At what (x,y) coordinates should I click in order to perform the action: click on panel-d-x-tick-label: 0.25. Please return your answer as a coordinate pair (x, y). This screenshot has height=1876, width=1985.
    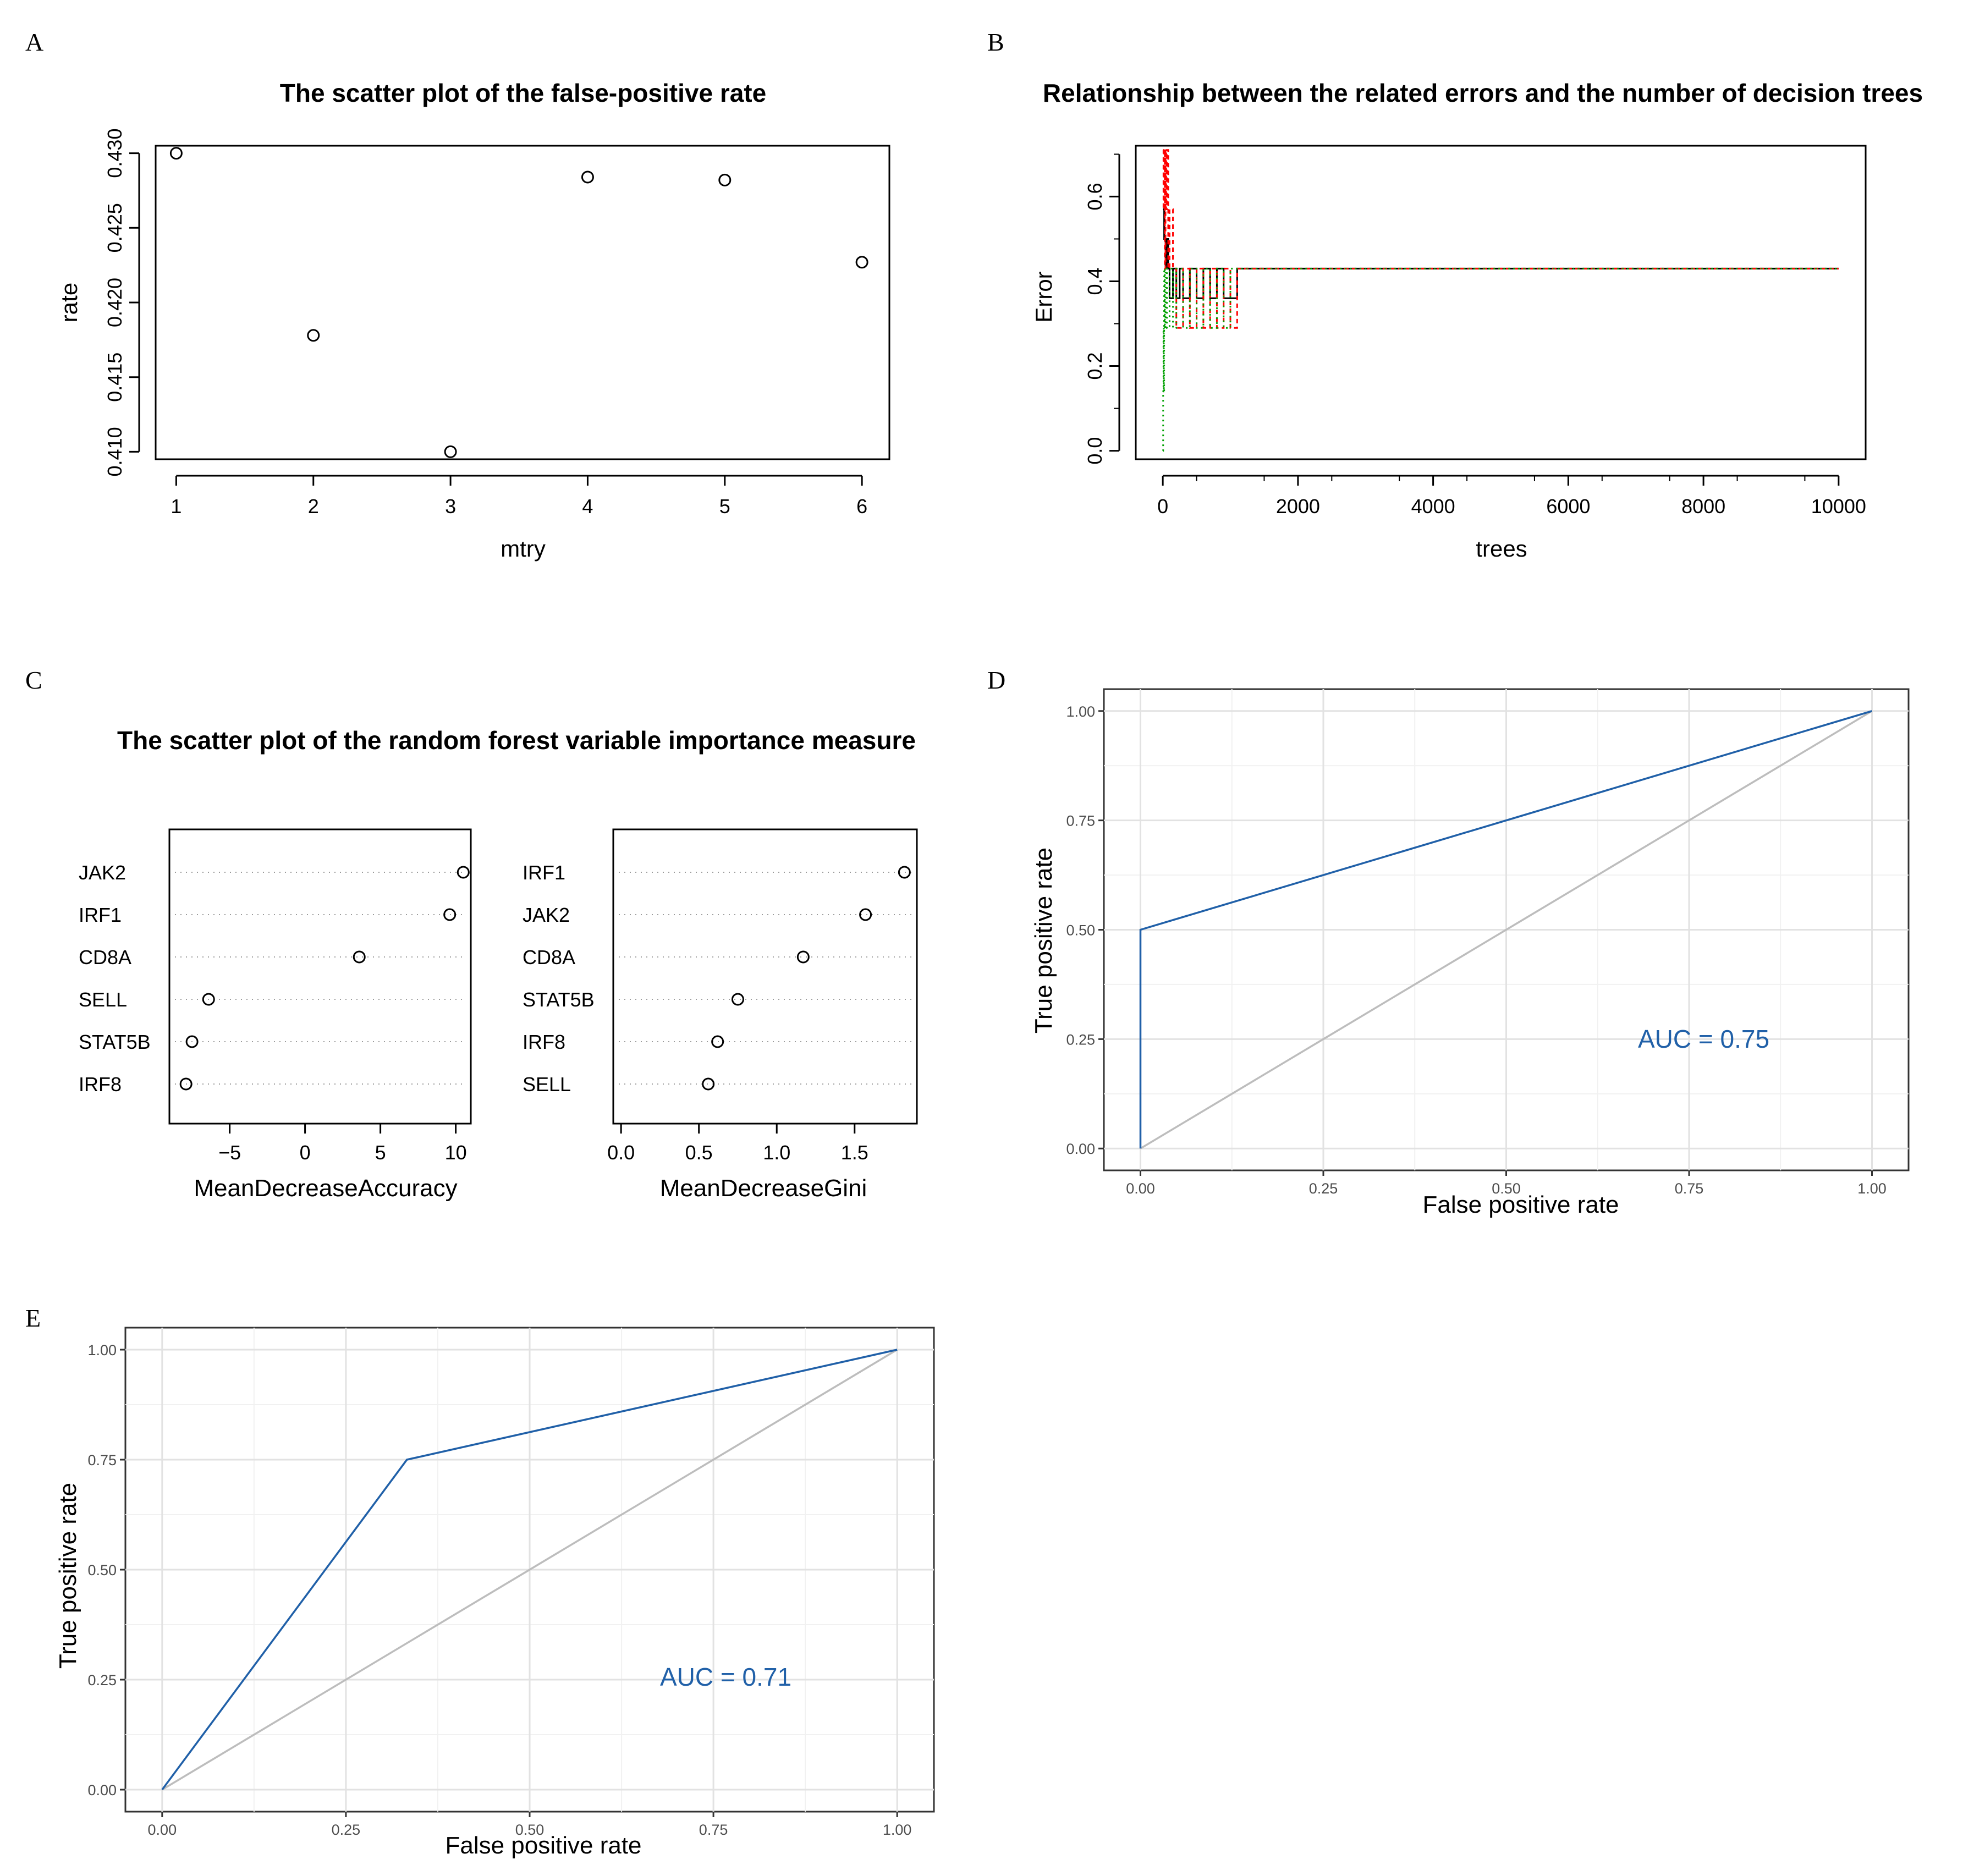
    Looking at the image, I should click on (1323, 1188).